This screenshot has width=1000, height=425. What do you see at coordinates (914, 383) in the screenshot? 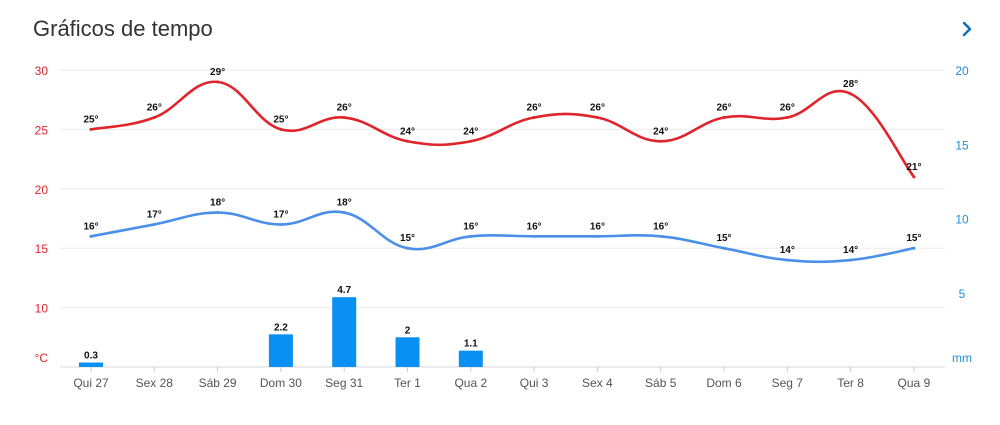
I see `x-axis-tick: Qua 9` at bounding box center [914, 383].